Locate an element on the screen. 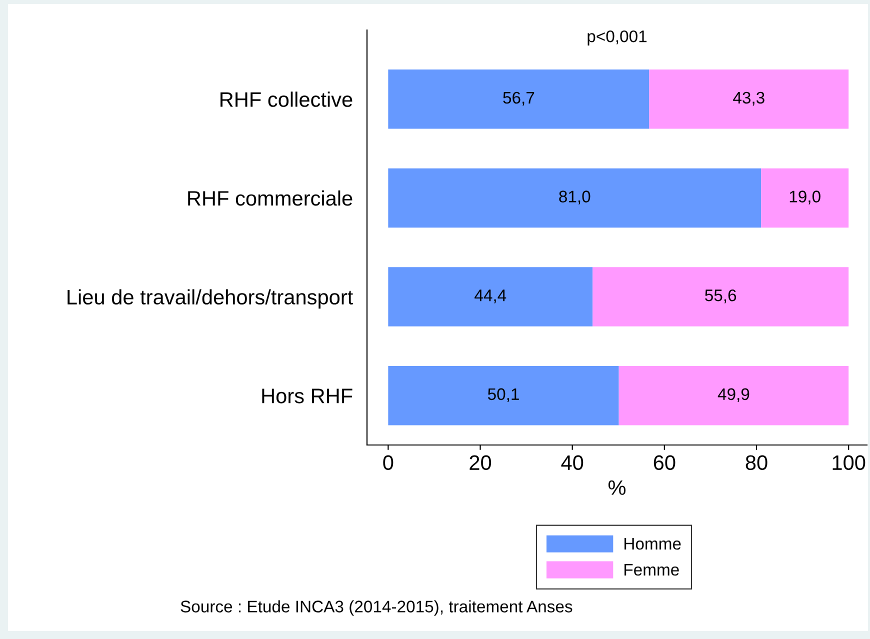  y-tick-label: Lieu de travail/dehors/transport is located at coordinates (210, 299).